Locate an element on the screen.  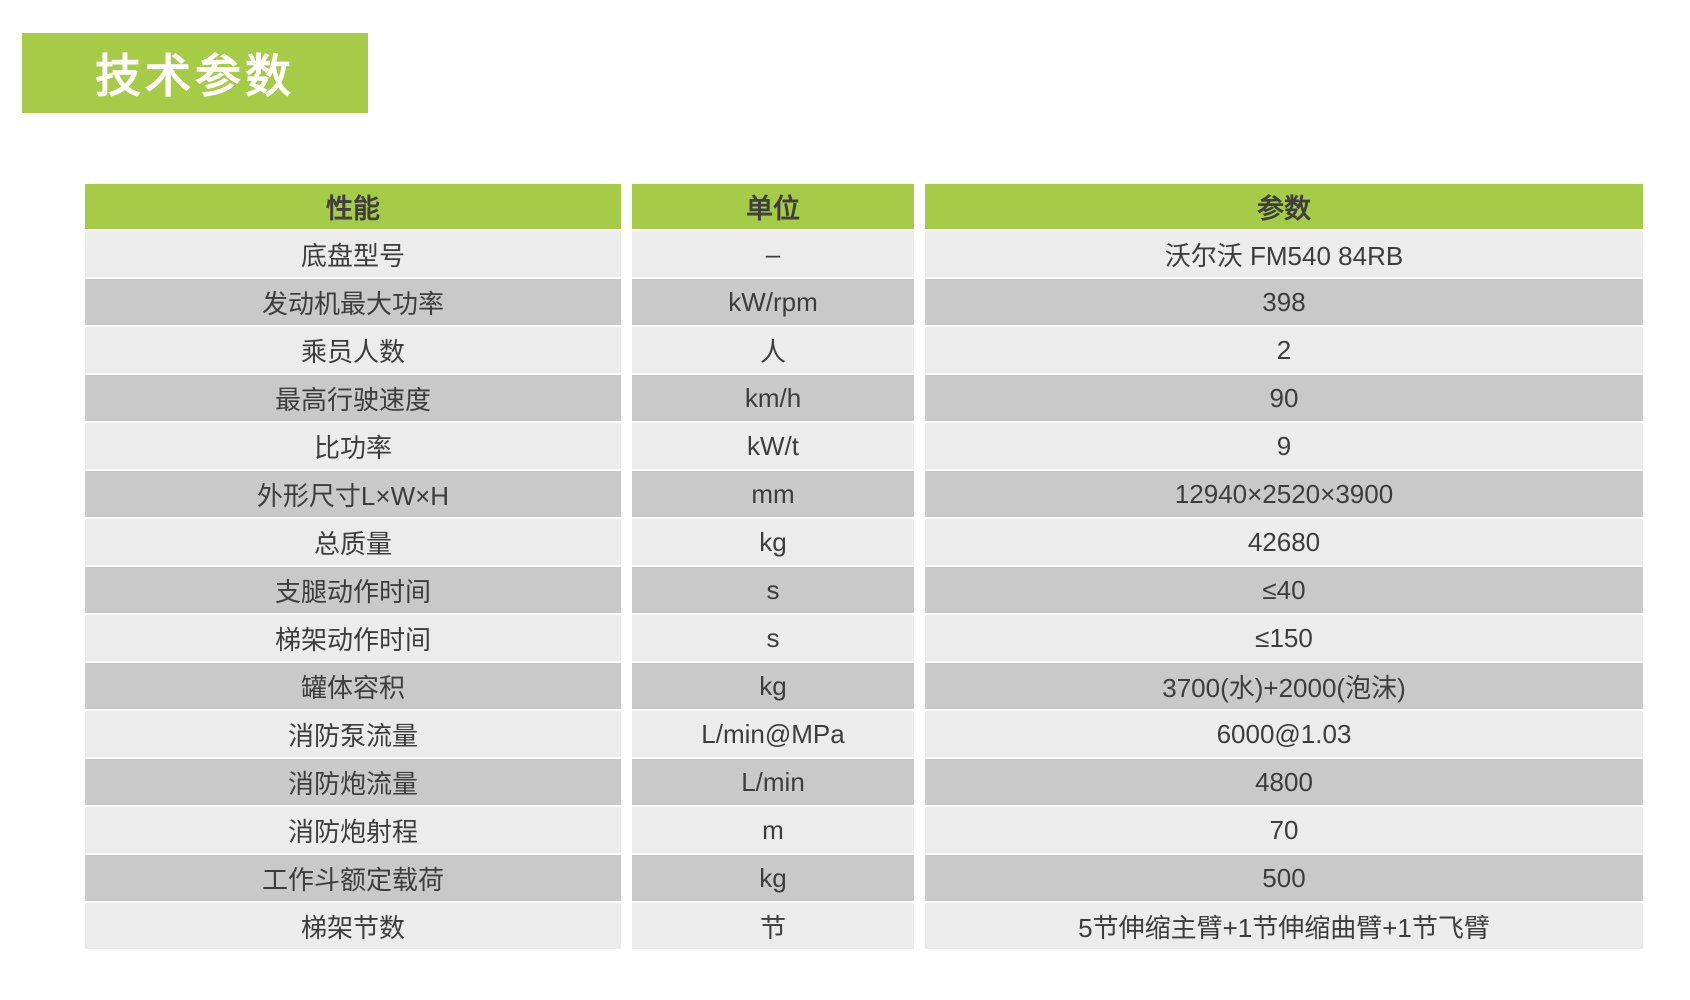
column-header-performance: 性能 is located at coordinates (353, 206).